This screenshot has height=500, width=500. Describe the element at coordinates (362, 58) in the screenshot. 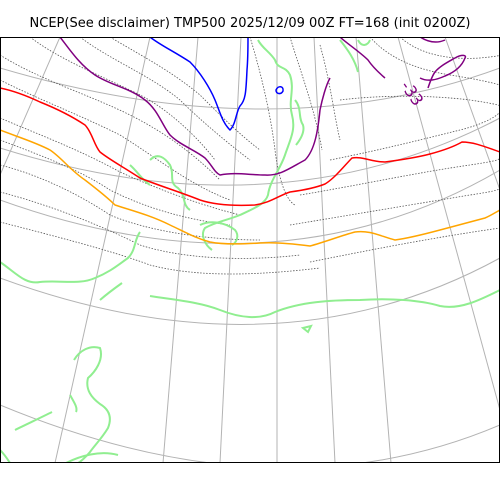

I see `isotherm-purple-east` at that location.